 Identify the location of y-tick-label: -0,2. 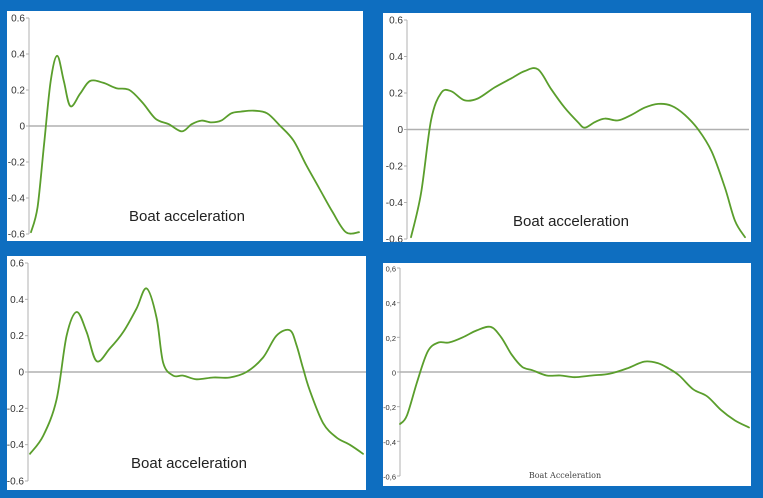
(389, 407).